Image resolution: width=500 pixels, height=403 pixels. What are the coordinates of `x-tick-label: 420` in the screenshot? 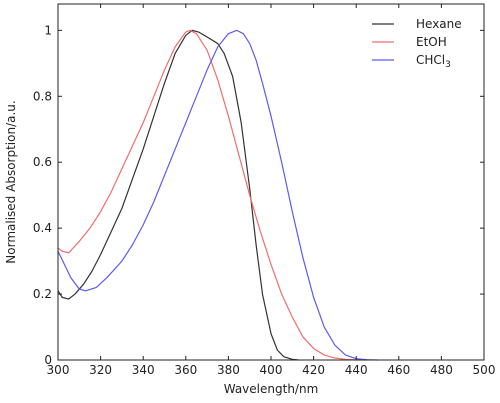 It's located at (313, 370).